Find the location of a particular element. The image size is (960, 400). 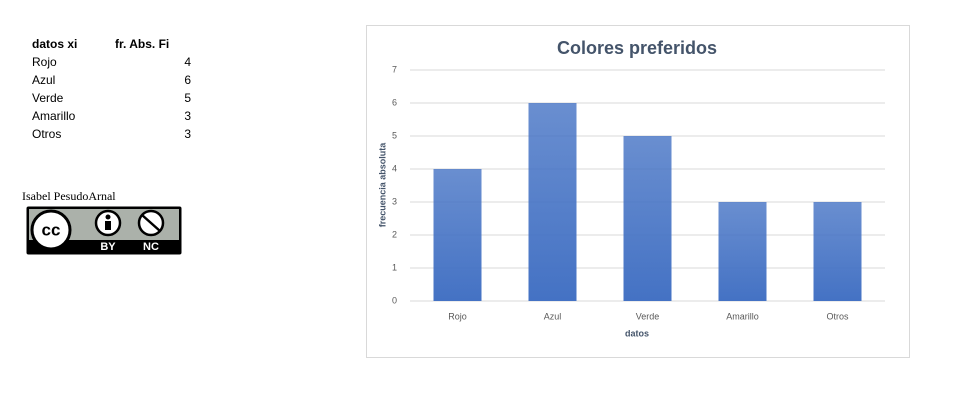

cc-circle is located at coordinates (51, 230).